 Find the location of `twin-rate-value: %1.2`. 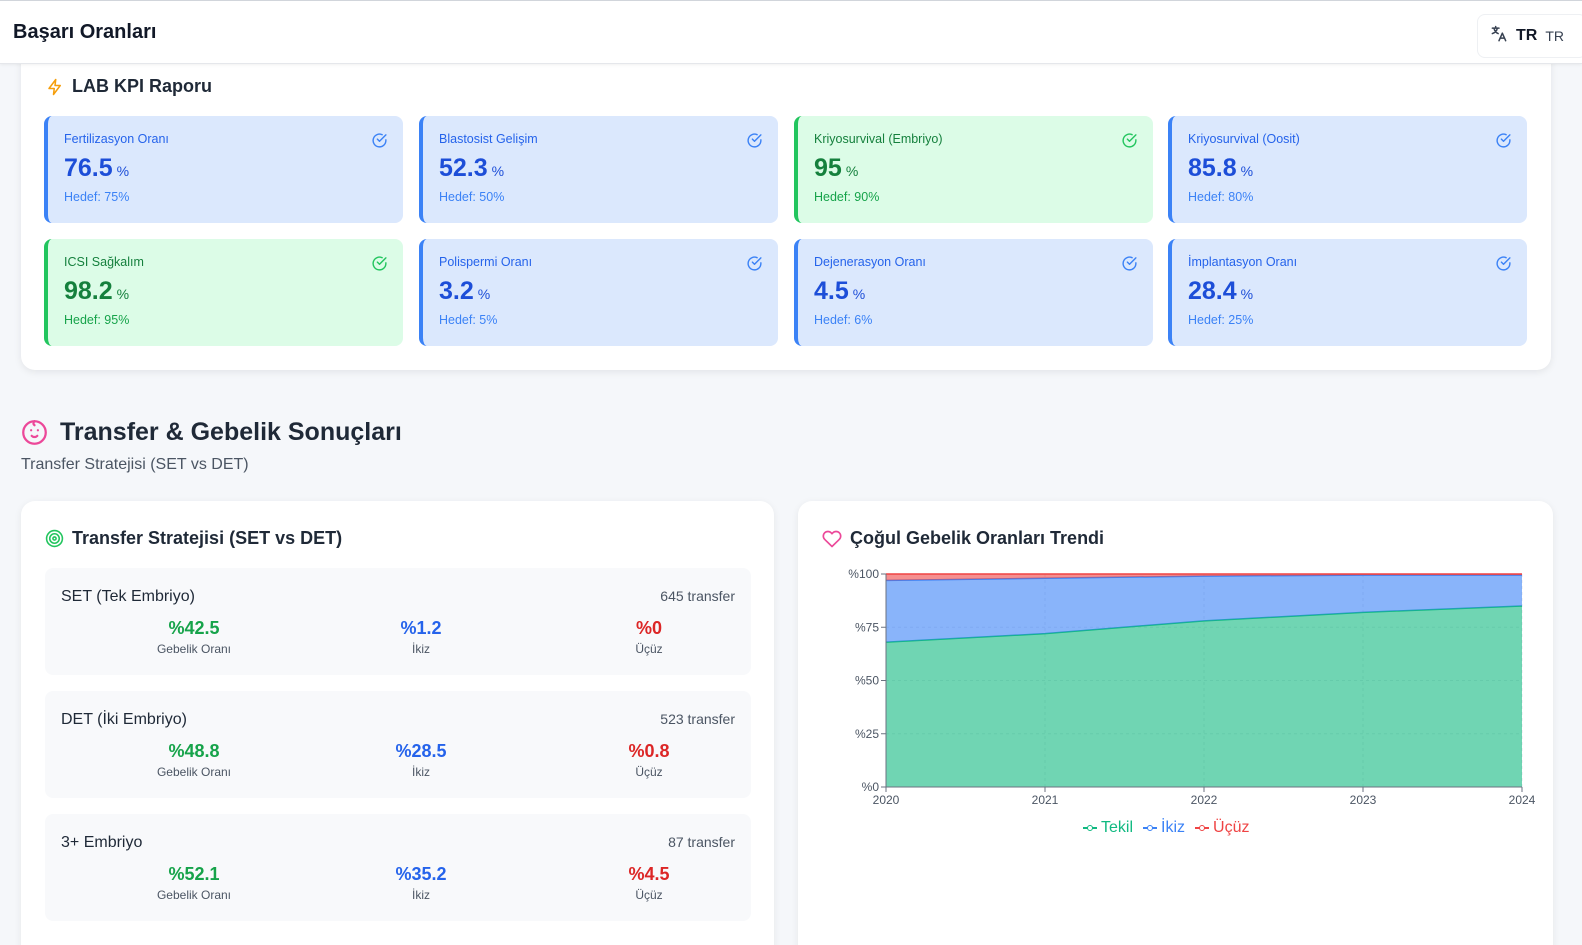

twin-rate-value: %1.2 is located at coordinates (421, 628).